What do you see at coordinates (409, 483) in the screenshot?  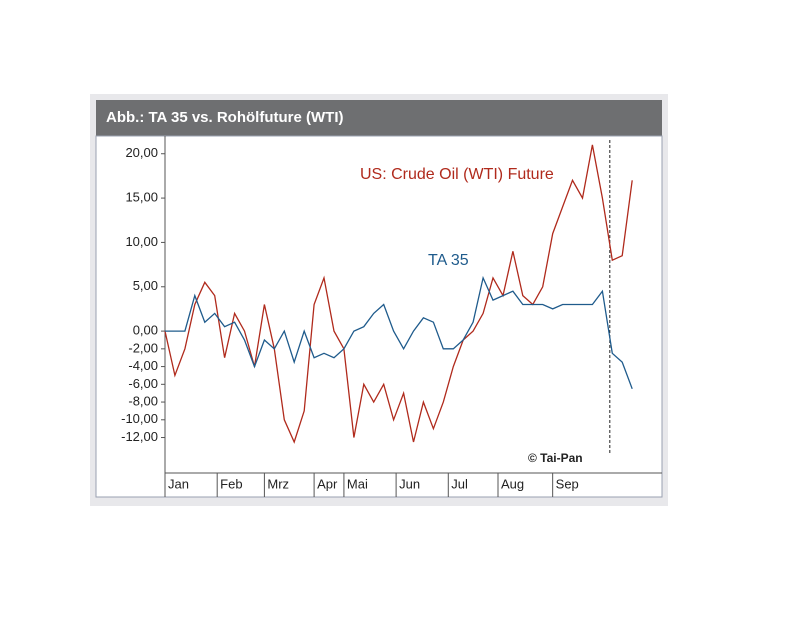 I see `x-tick-label: Jun` at bounding box center [409, 483].